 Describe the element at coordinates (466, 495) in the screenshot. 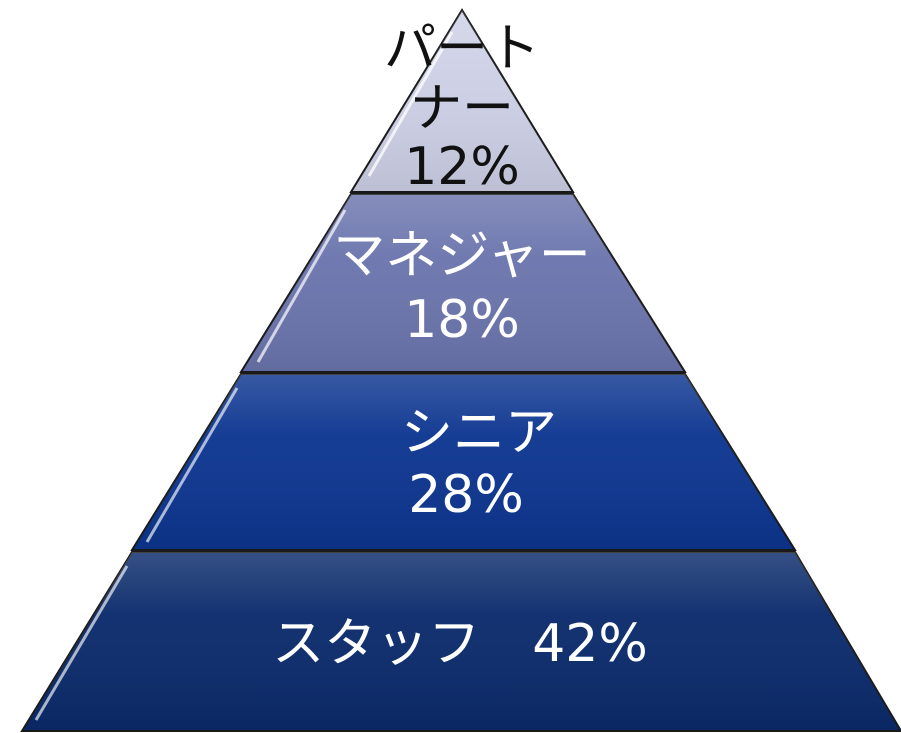

I see `tier-senior-percent: 28%` at that location.